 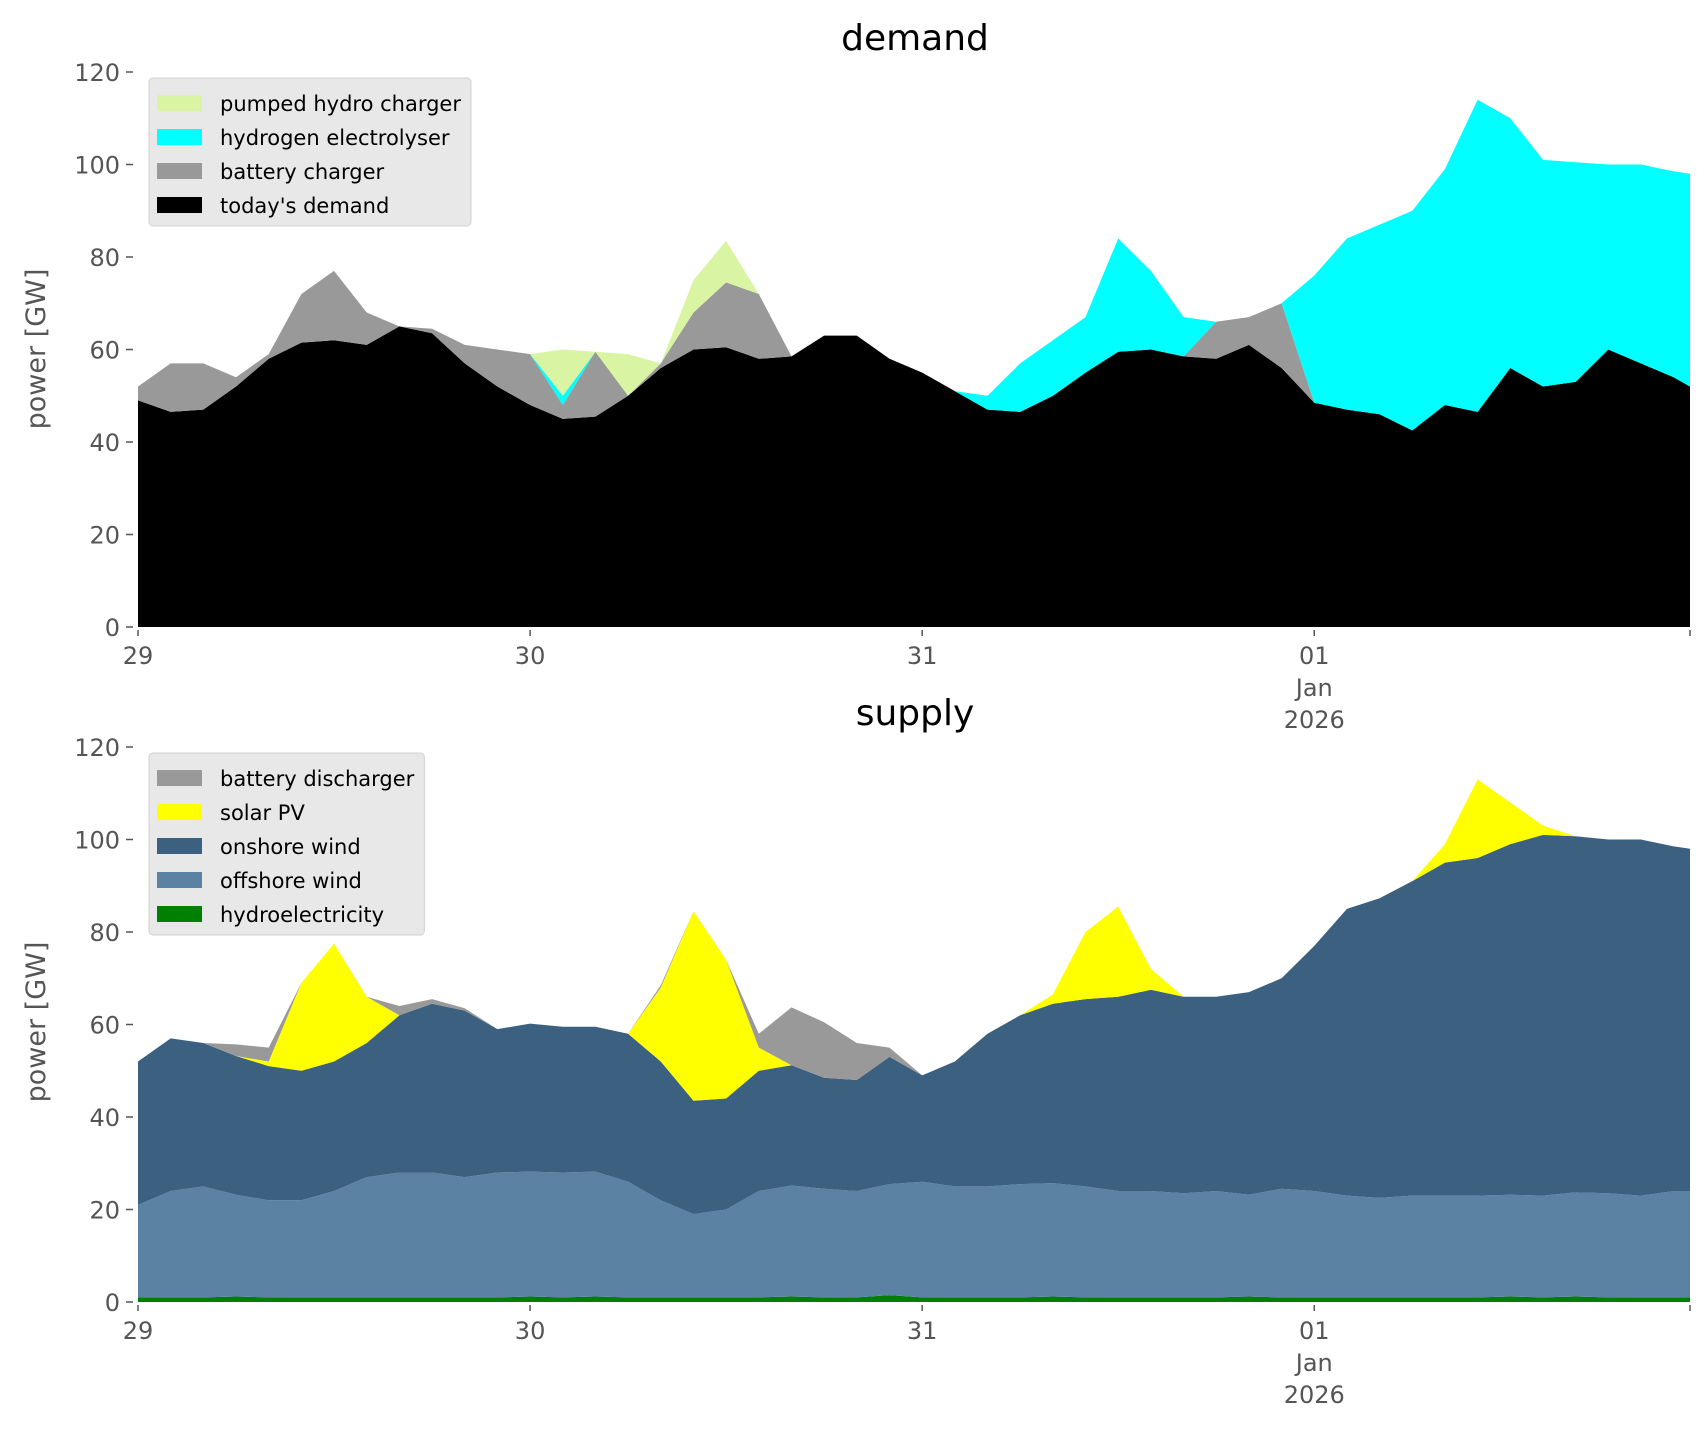 I want to click on legend-label-solar-pv: solar PV, so click(x=262, y=813).